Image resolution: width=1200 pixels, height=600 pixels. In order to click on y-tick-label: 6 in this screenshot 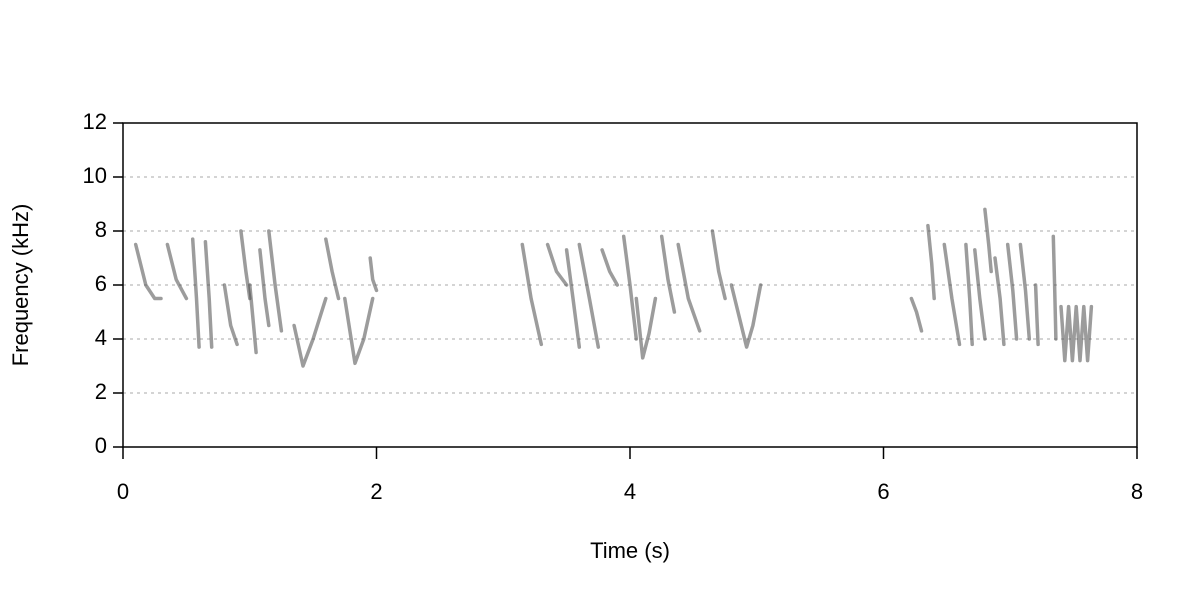, I will do `click(101, 283)`.